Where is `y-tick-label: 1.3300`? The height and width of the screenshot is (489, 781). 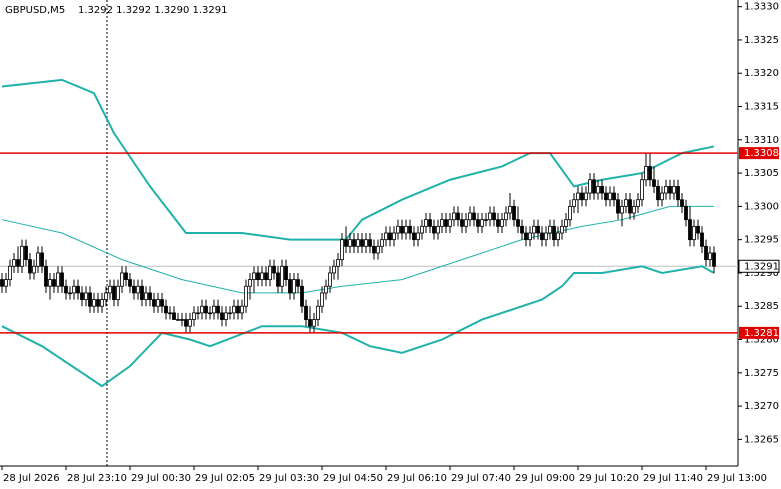
y-tick-label: 1.3300 is located at coordinates (761, 206).